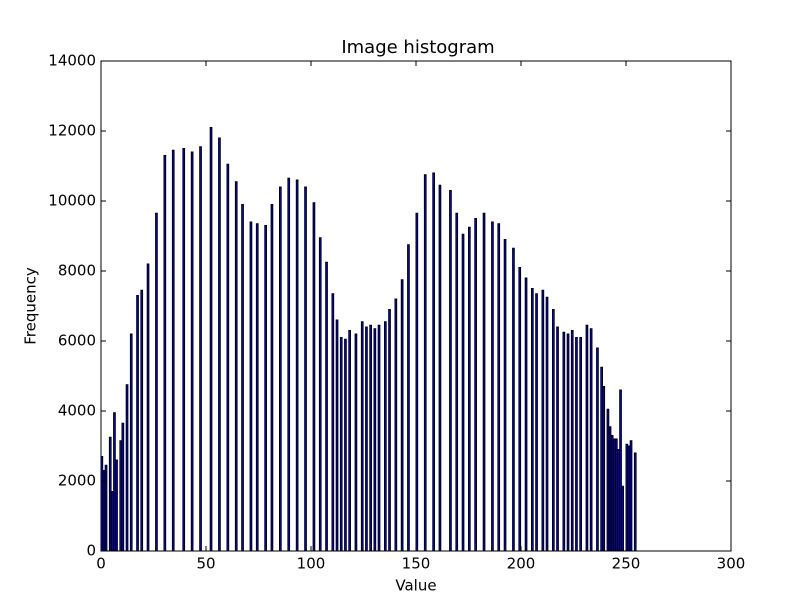 The image size is (812, 612). What do you see at coordinates (91, 551) in the screenshot?
I see `y-tick-label: 0` at bounding box center [91, 551].